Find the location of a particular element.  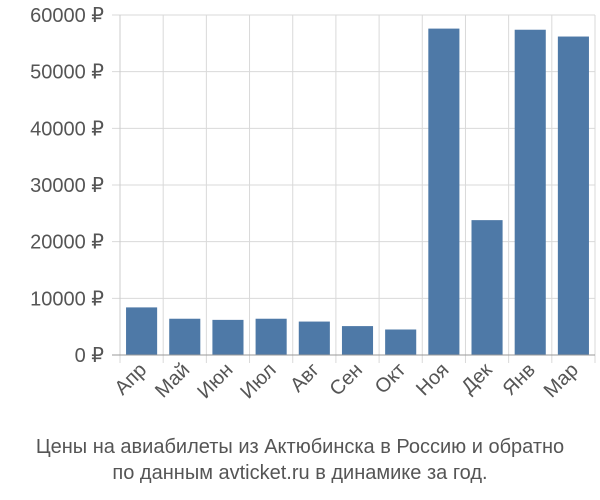

y-tick-label: 40000 ₽ is located at coordinates (67, 129).